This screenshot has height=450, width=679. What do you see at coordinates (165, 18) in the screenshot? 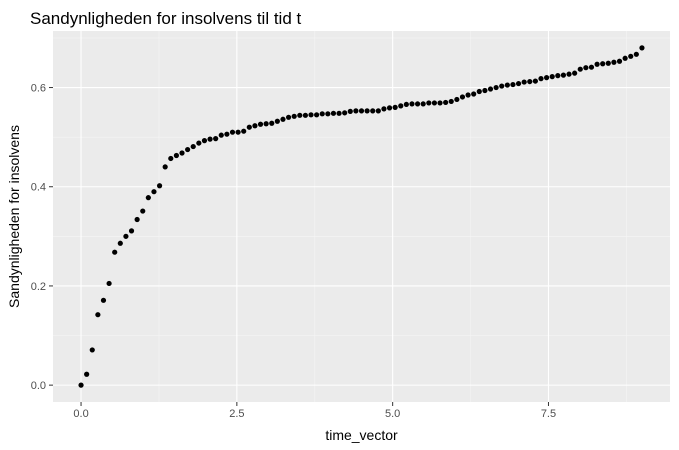
I see `chart-title: Sandynligheden for insolvens til tid t` at bounding box center [165, 18].